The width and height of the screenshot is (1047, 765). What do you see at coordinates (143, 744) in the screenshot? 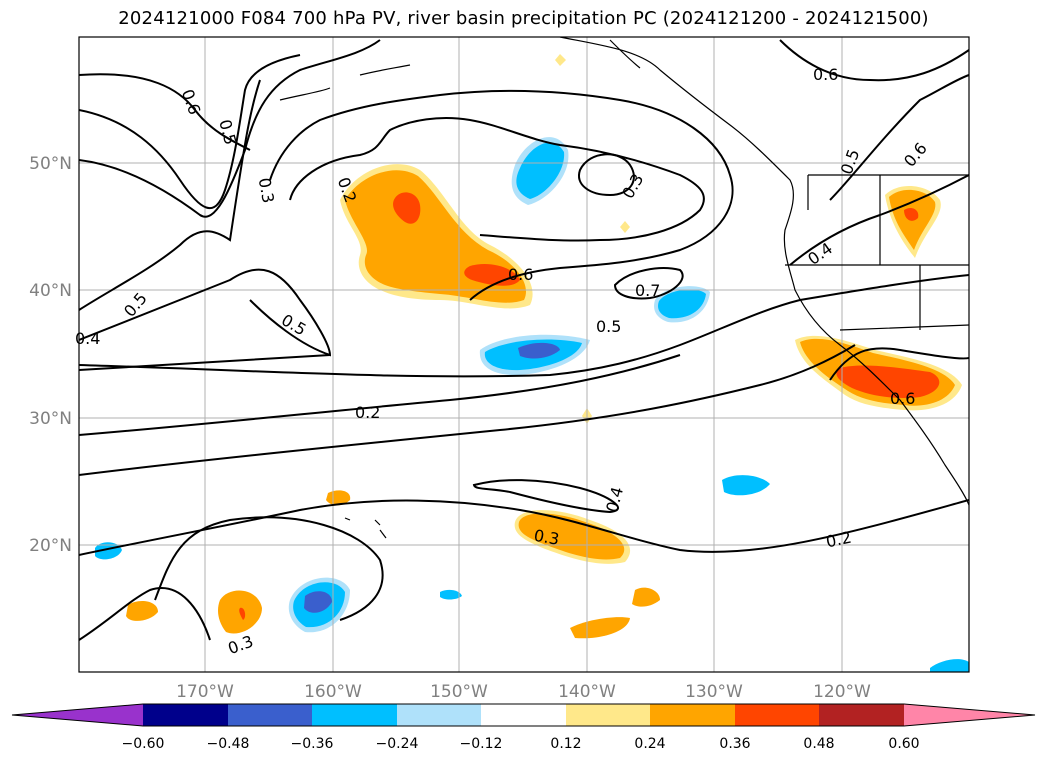
I see `colorbar-tick: −0.60` at bounding box center [143, 744].